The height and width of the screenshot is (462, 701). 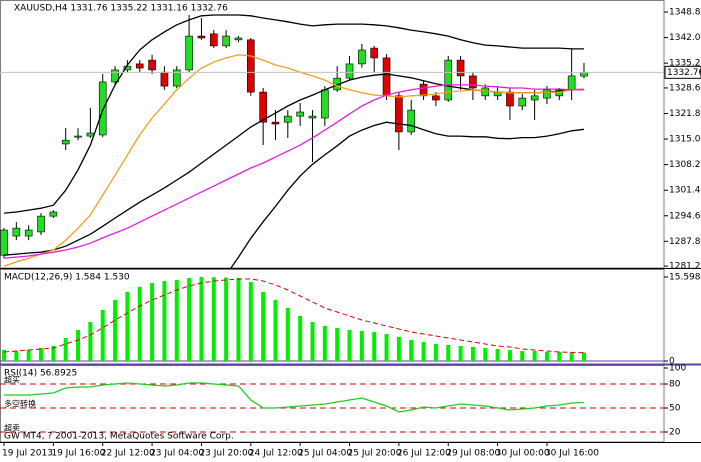 I want to click on x-tick-label: 23 Jul 20:00, so click(x=226, y=454).